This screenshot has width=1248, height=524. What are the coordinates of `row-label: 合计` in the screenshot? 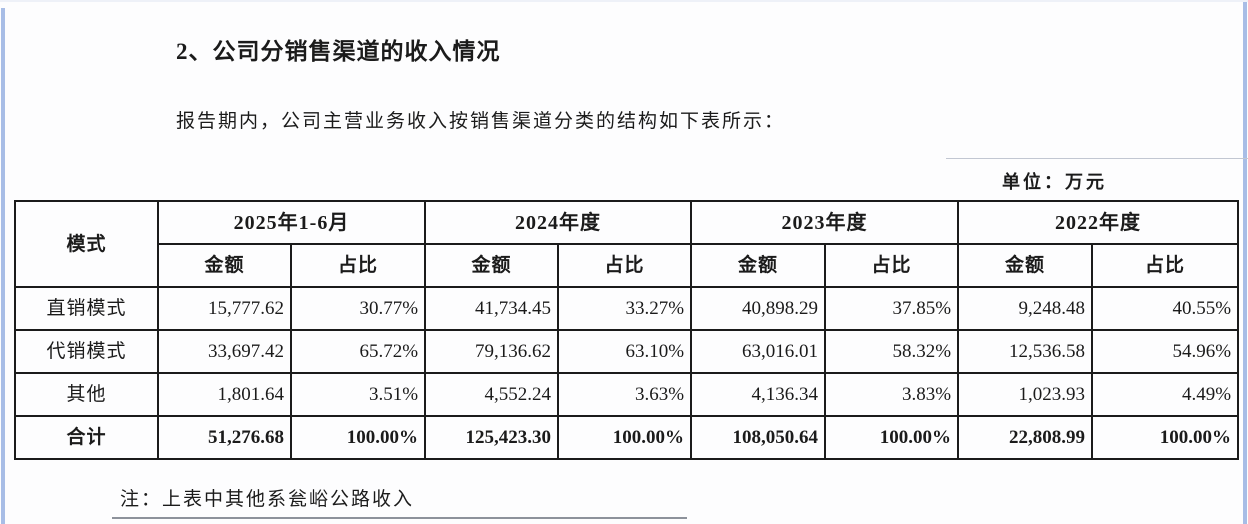 It's located at (86, 437).